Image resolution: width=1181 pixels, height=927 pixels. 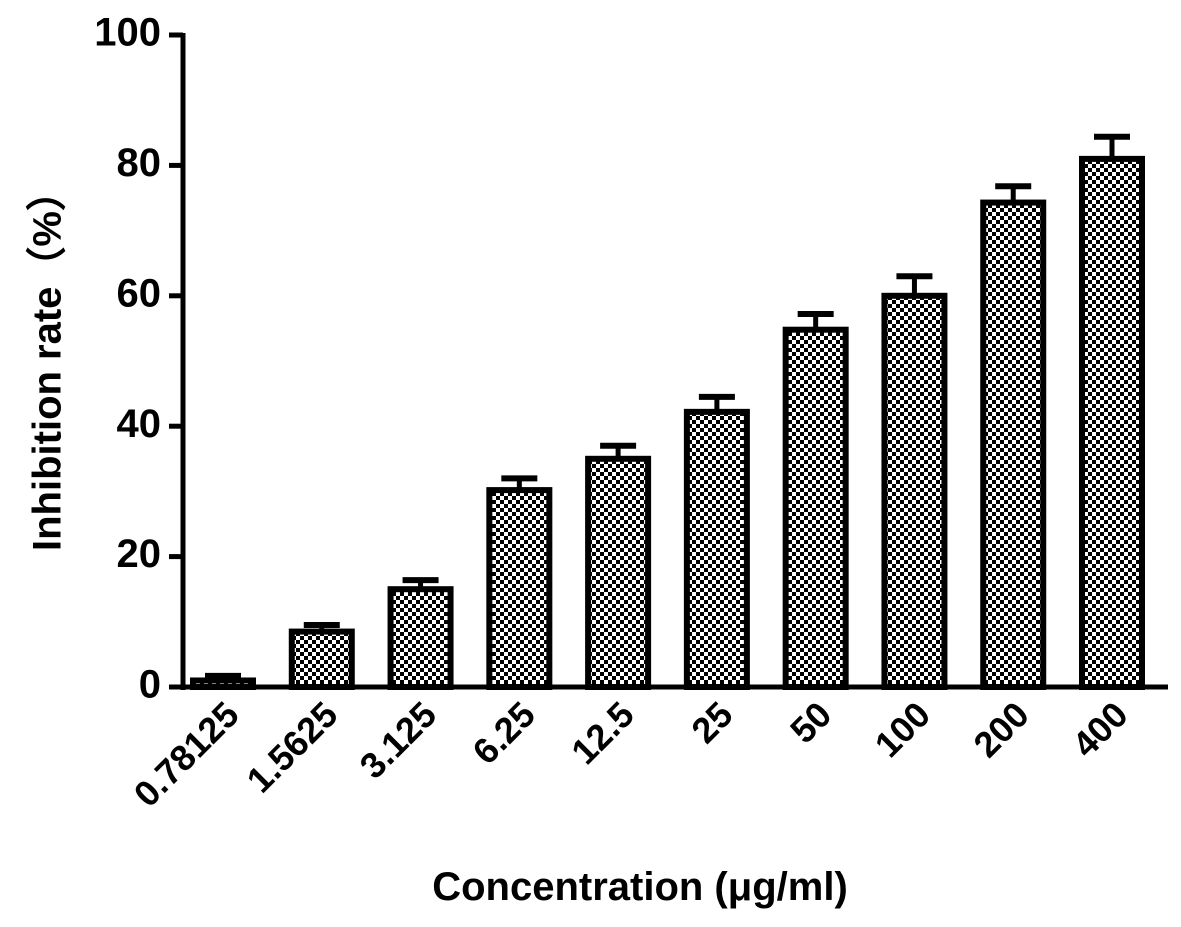 I want to click on y-tick-label: 60, so click(x=139, y=293).